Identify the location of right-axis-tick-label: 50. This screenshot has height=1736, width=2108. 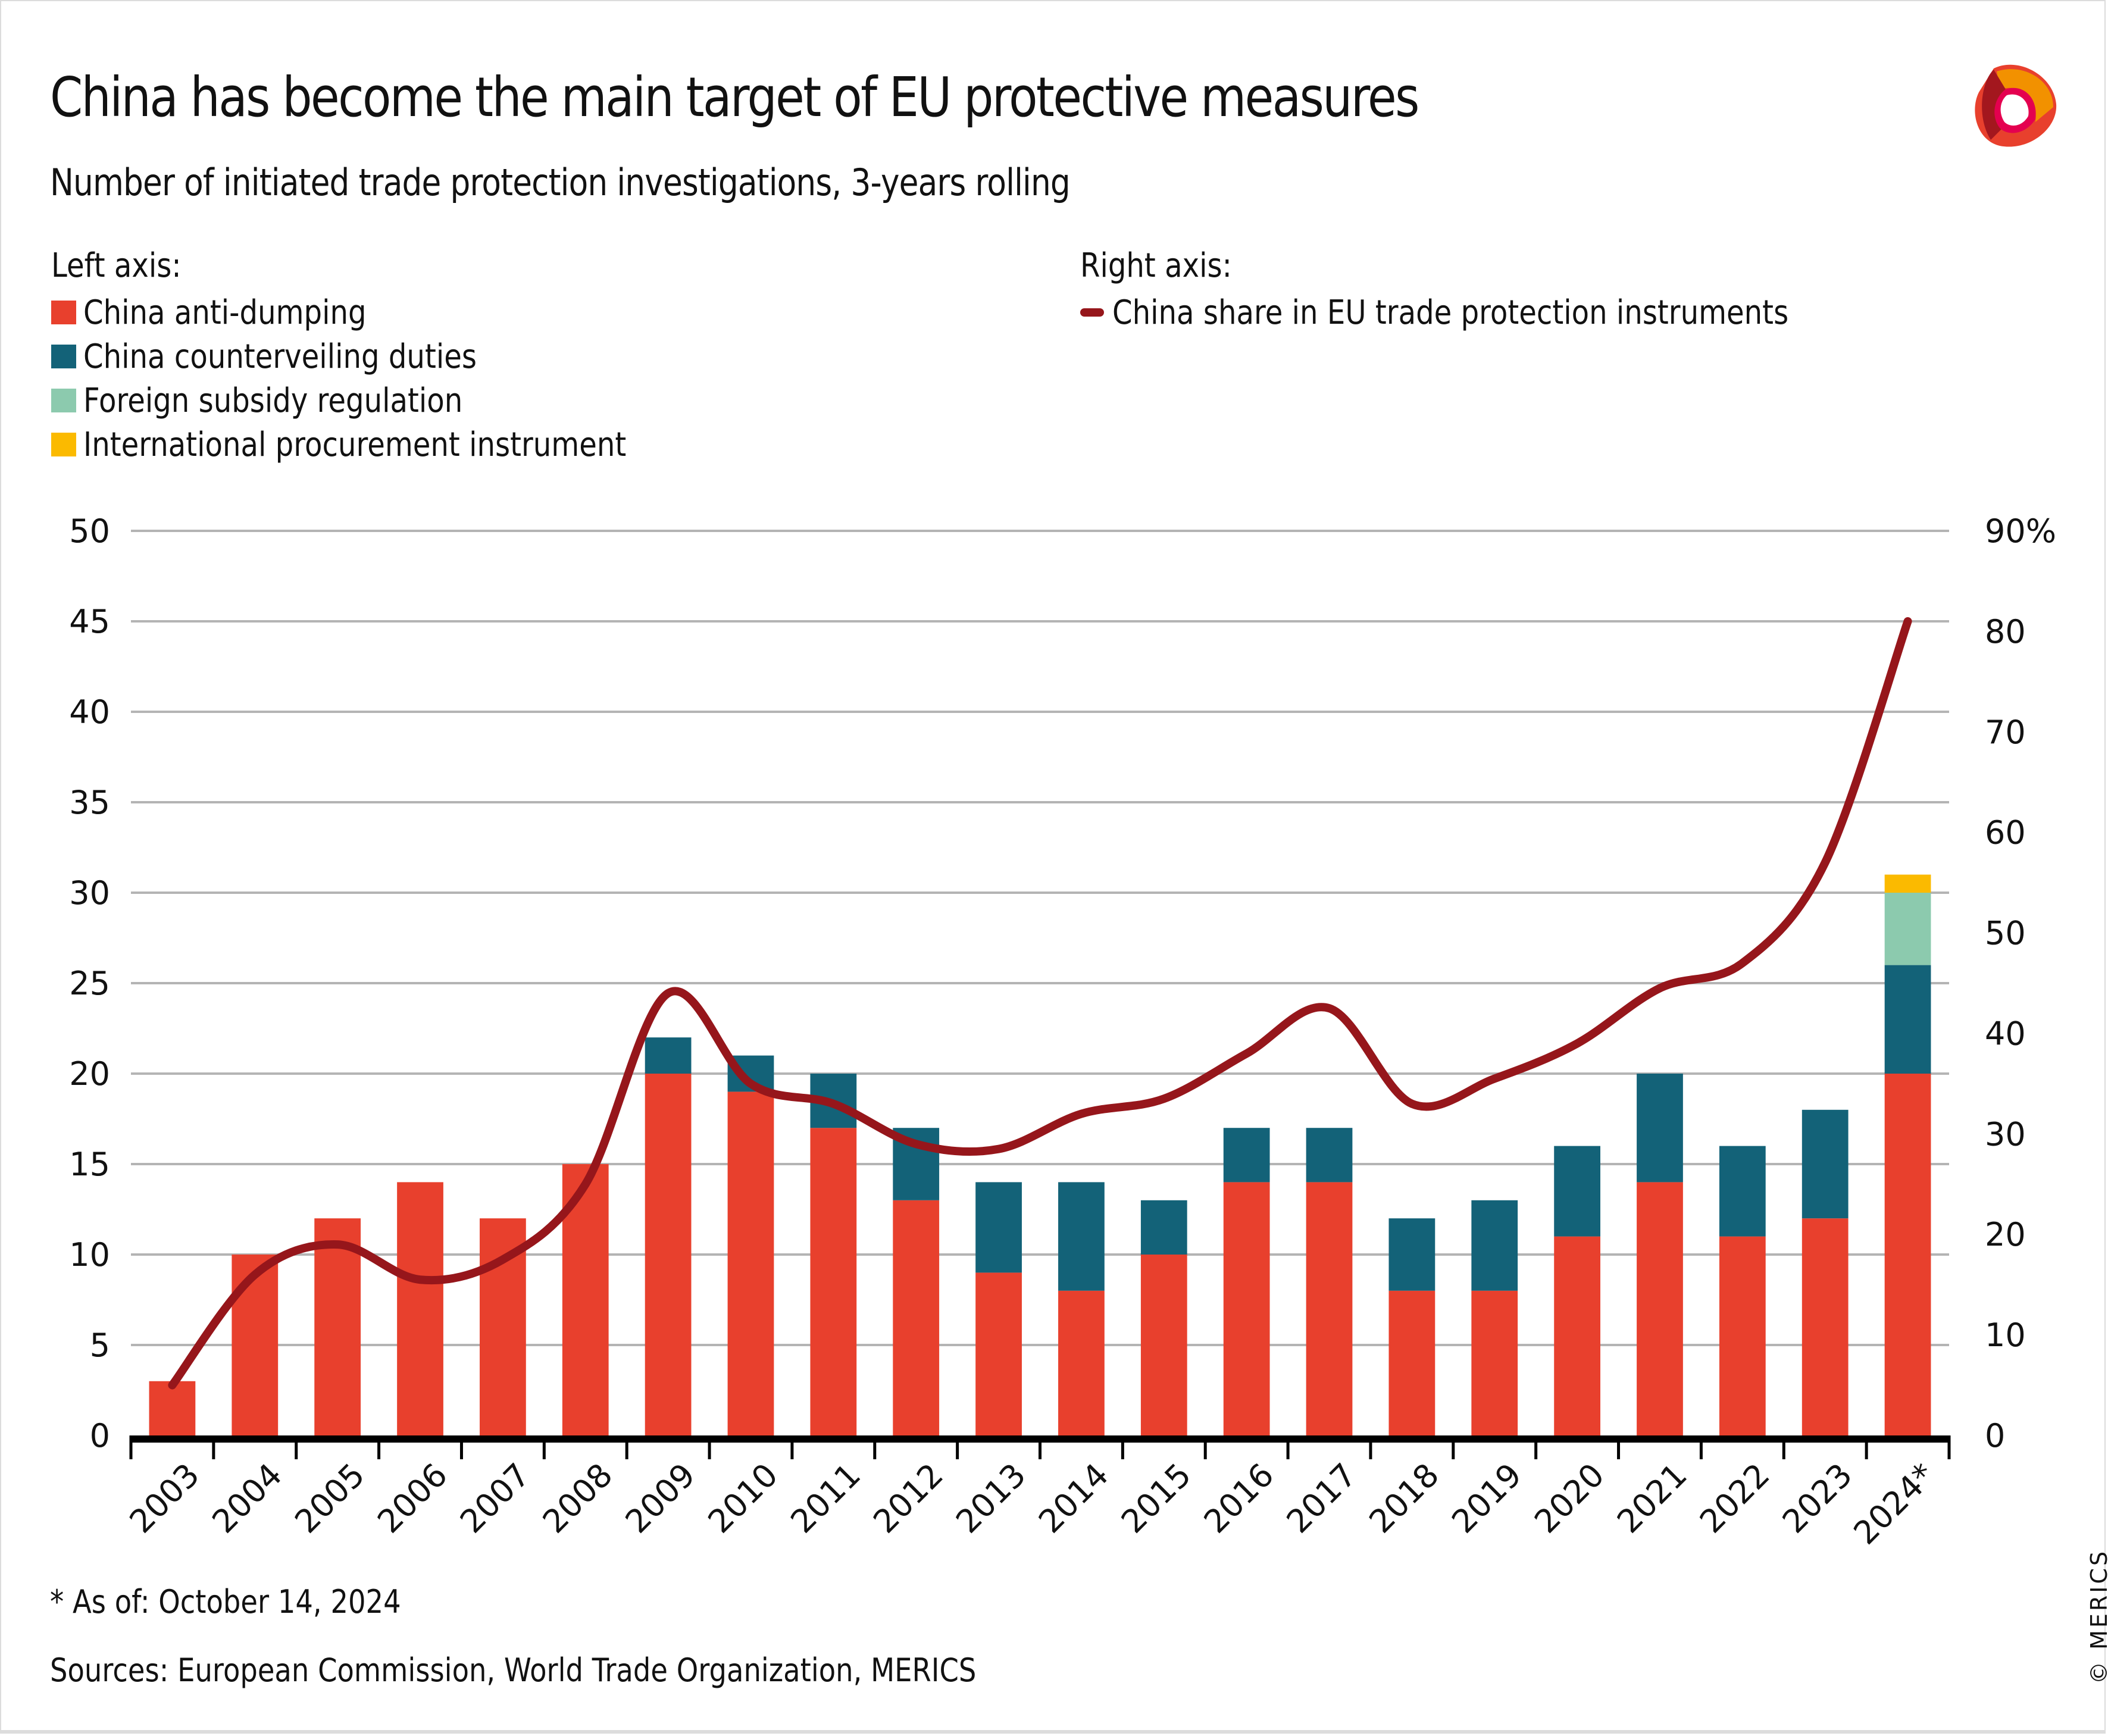
(2006, 933).